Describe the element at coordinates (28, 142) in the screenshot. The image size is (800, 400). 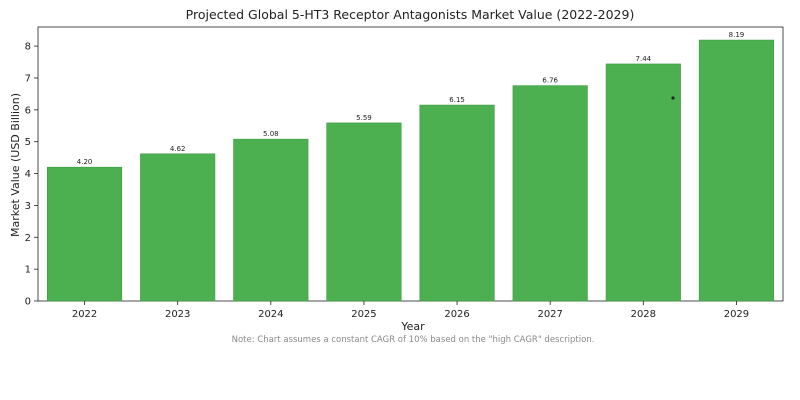
I see `y-tick-label: 5` at that location.